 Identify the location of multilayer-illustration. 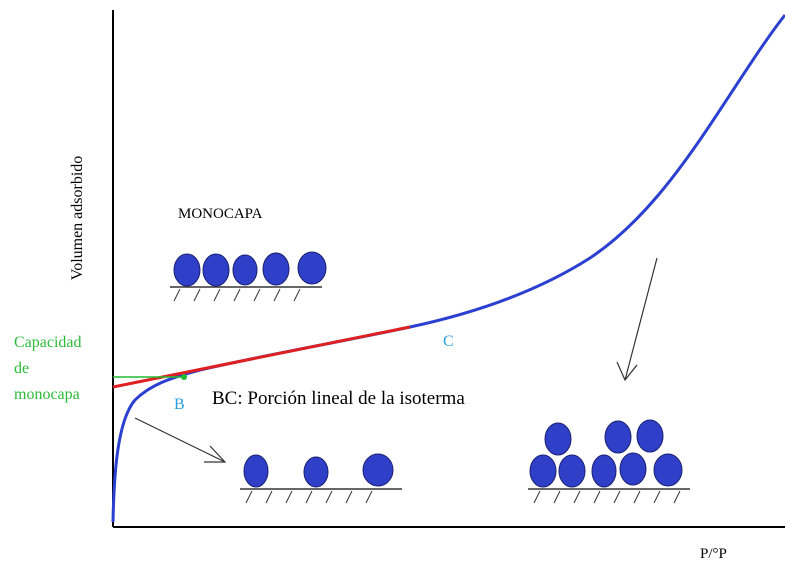
(609, 461).